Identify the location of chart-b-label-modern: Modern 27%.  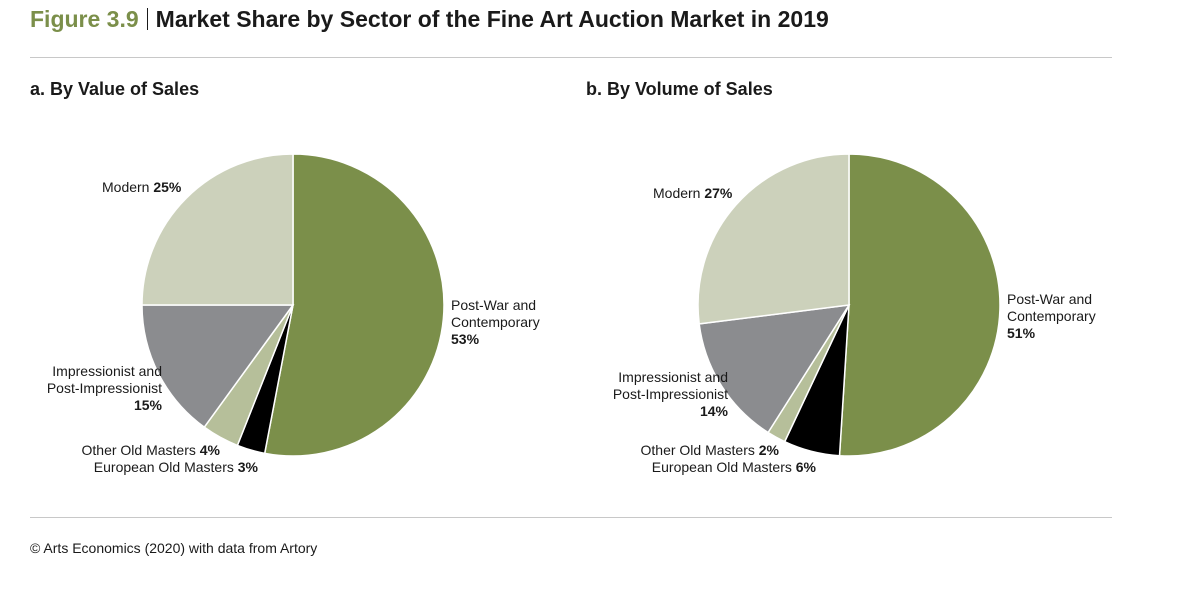
(693, 193).